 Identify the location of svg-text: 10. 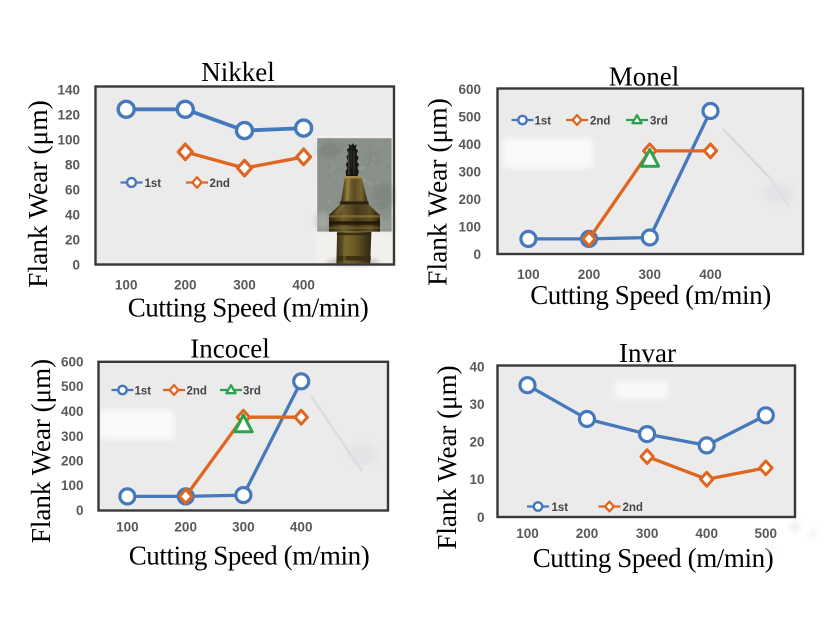
(476, 479).